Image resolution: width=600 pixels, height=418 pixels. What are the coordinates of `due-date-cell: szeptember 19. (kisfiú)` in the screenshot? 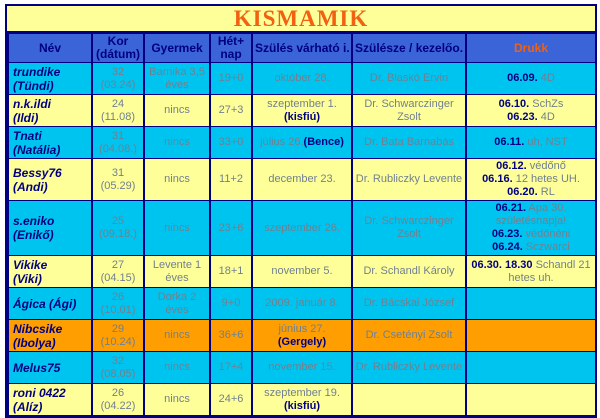 It's located at (302, 399).